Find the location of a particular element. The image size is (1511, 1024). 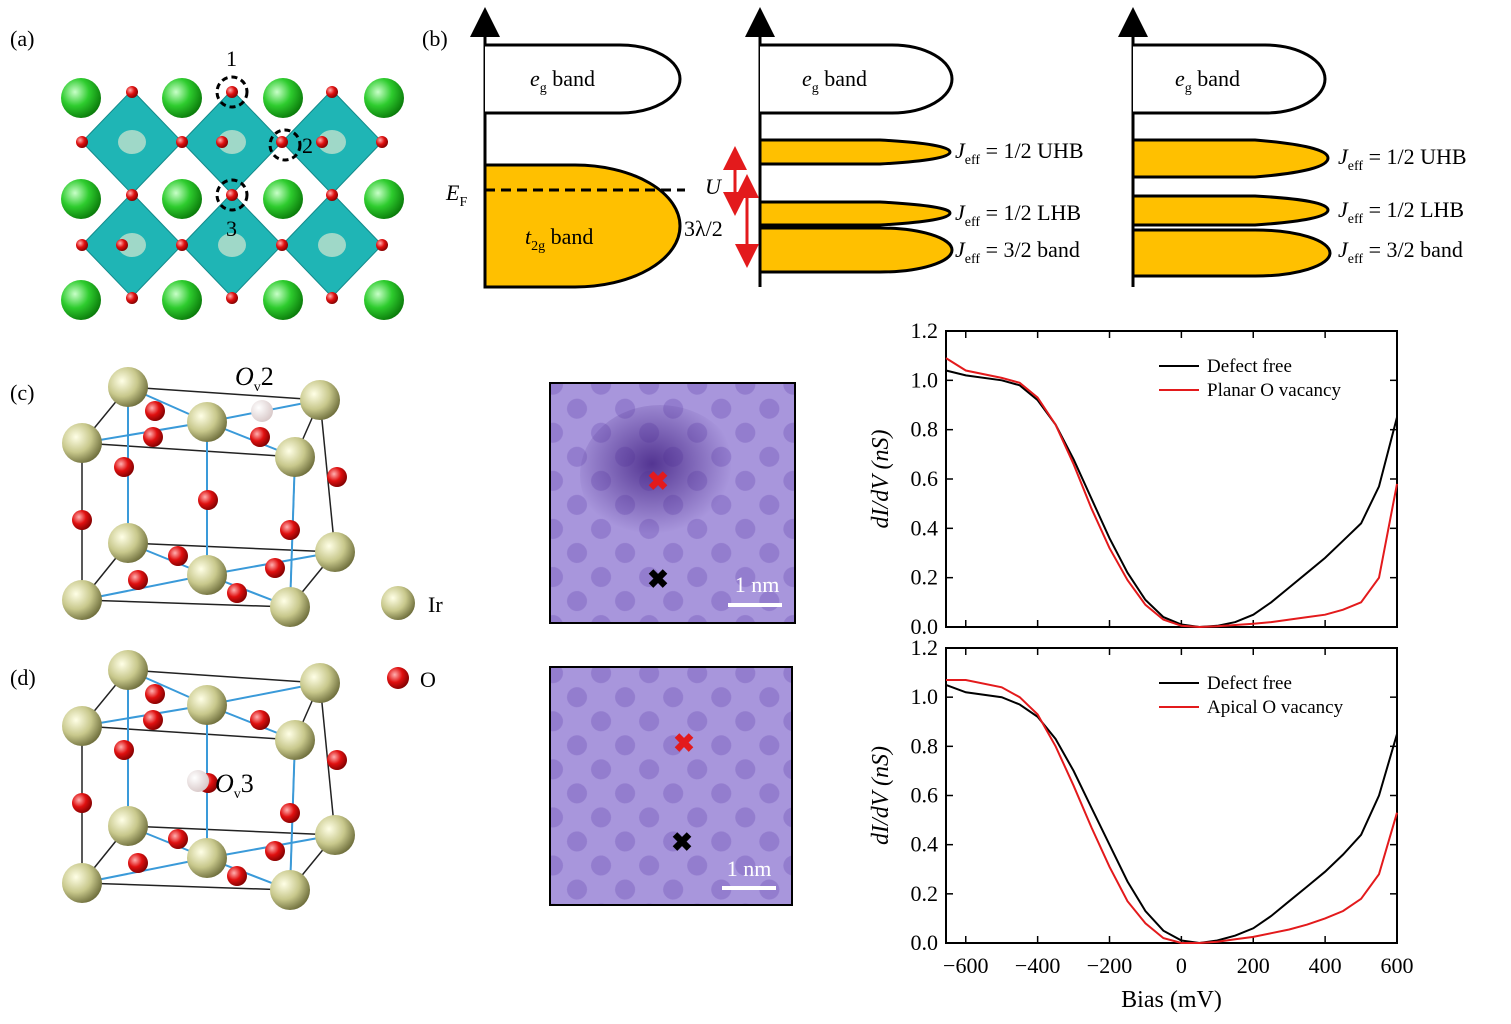

t2g-band-shape is located at coordinates (582, 226).